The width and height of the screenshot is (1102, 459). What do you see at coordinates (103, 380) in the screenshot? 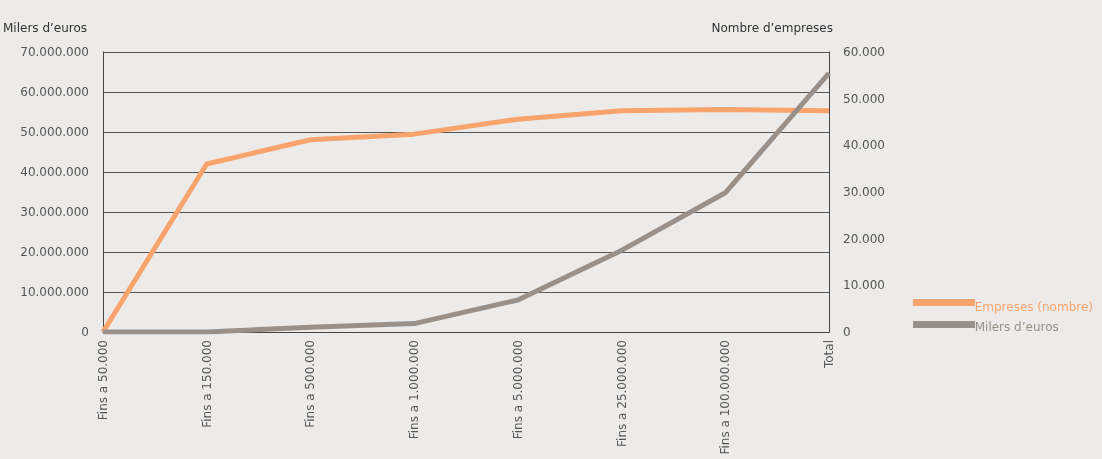
I see `x-tick-label: Fins a 50.000` at bounding box center [103, 380].